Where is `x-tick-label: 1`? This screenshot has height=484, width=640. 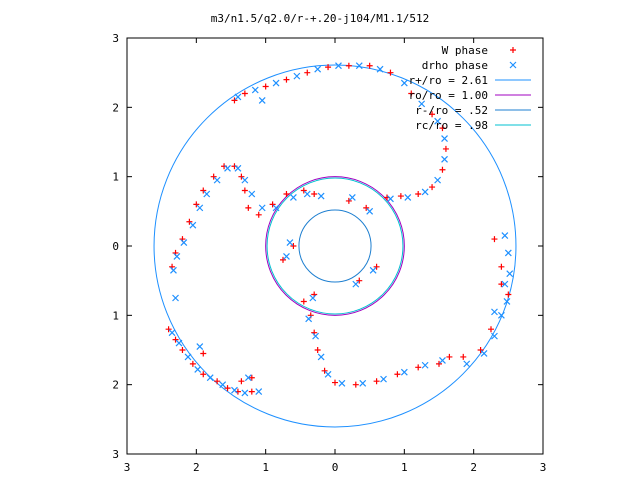
x-tick-label: 1 is located at coordinates (265, 467).